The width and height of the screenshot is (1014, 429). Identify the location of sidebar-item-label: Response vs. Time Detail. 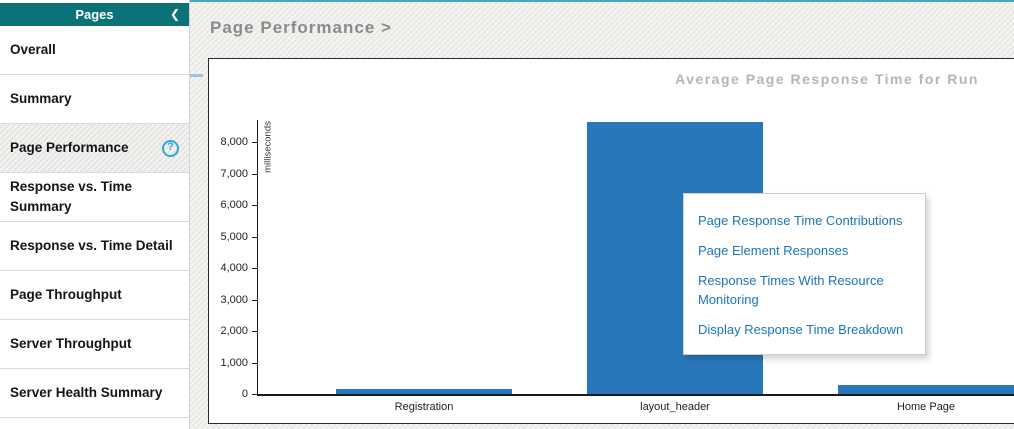
(91, 246).